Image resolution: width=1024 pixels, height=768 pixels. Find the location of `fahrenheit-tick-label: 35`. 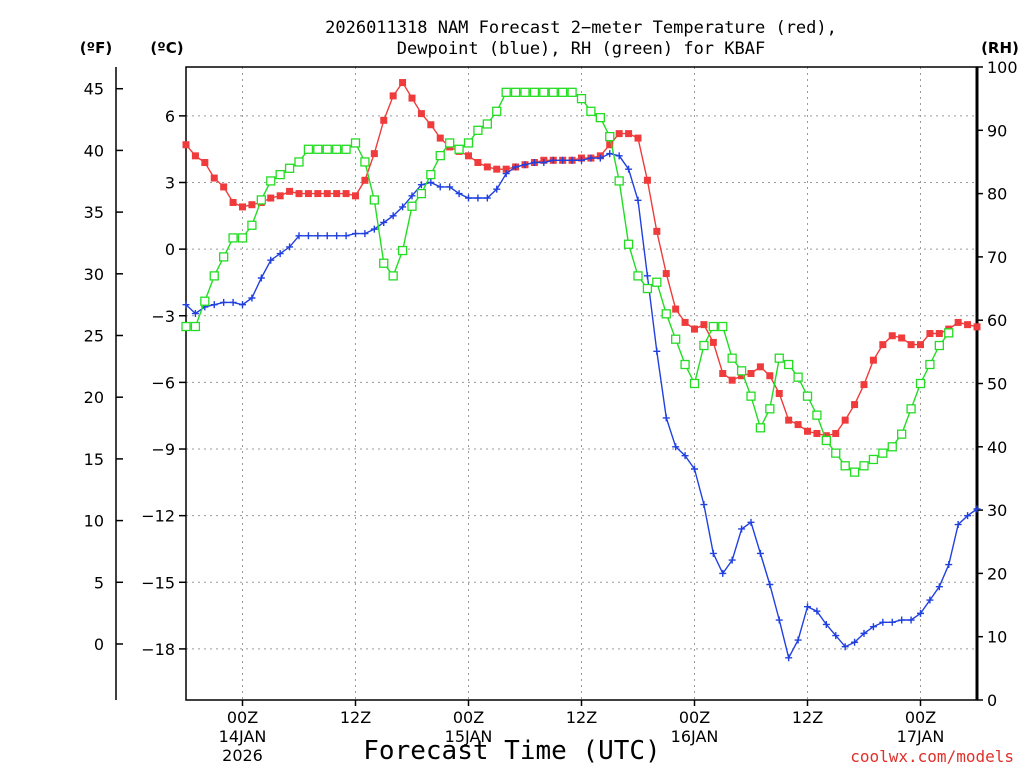

fahrenheit-tick-label: 35 is located at coordinates (94, 212).